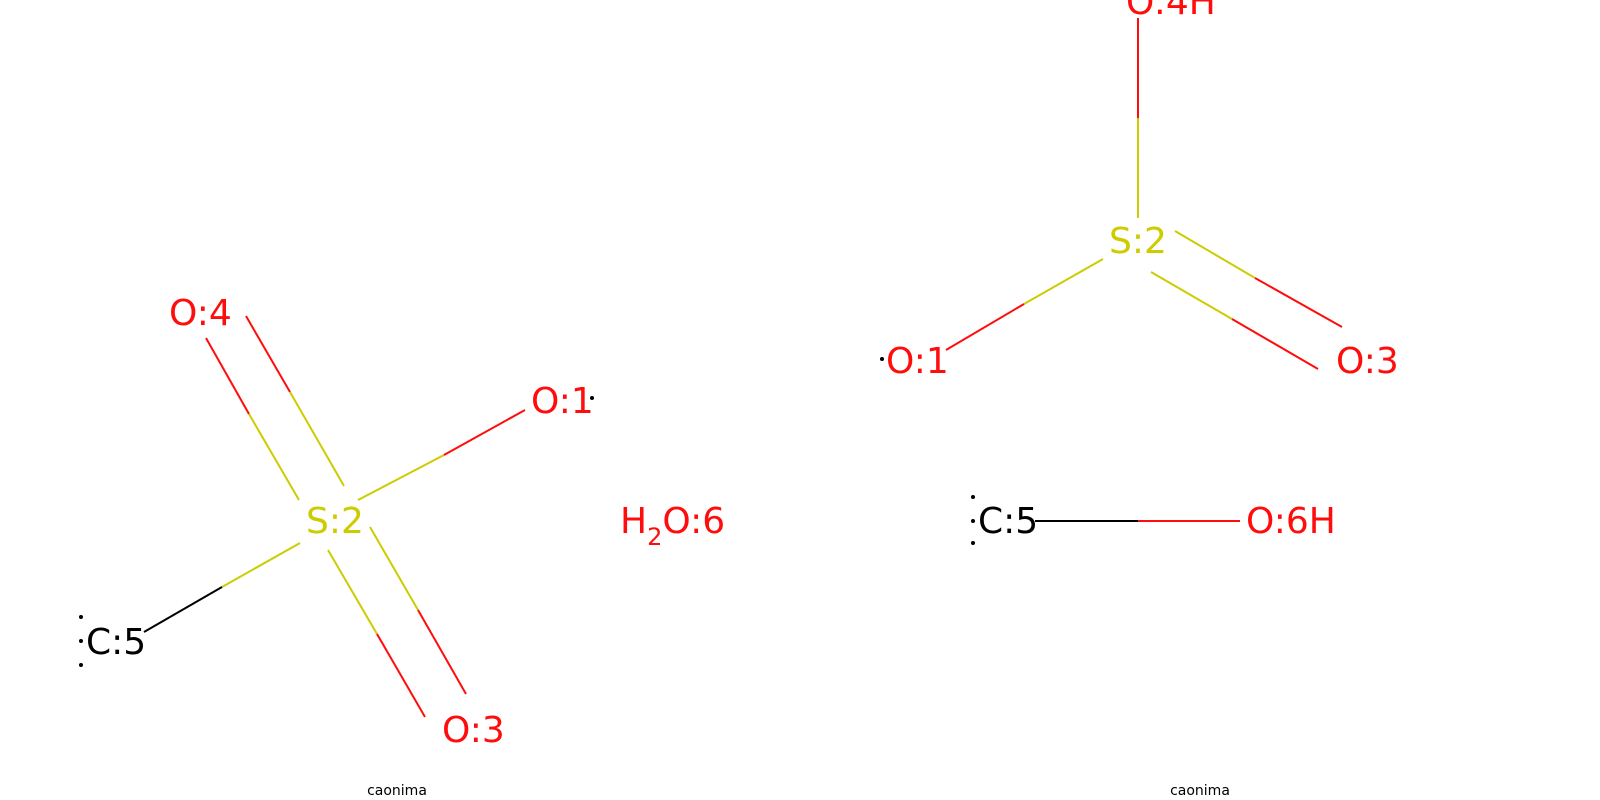 The width and height of the screenshot is (1600, 800). I want to click on water-h: H, so click(633, 521).